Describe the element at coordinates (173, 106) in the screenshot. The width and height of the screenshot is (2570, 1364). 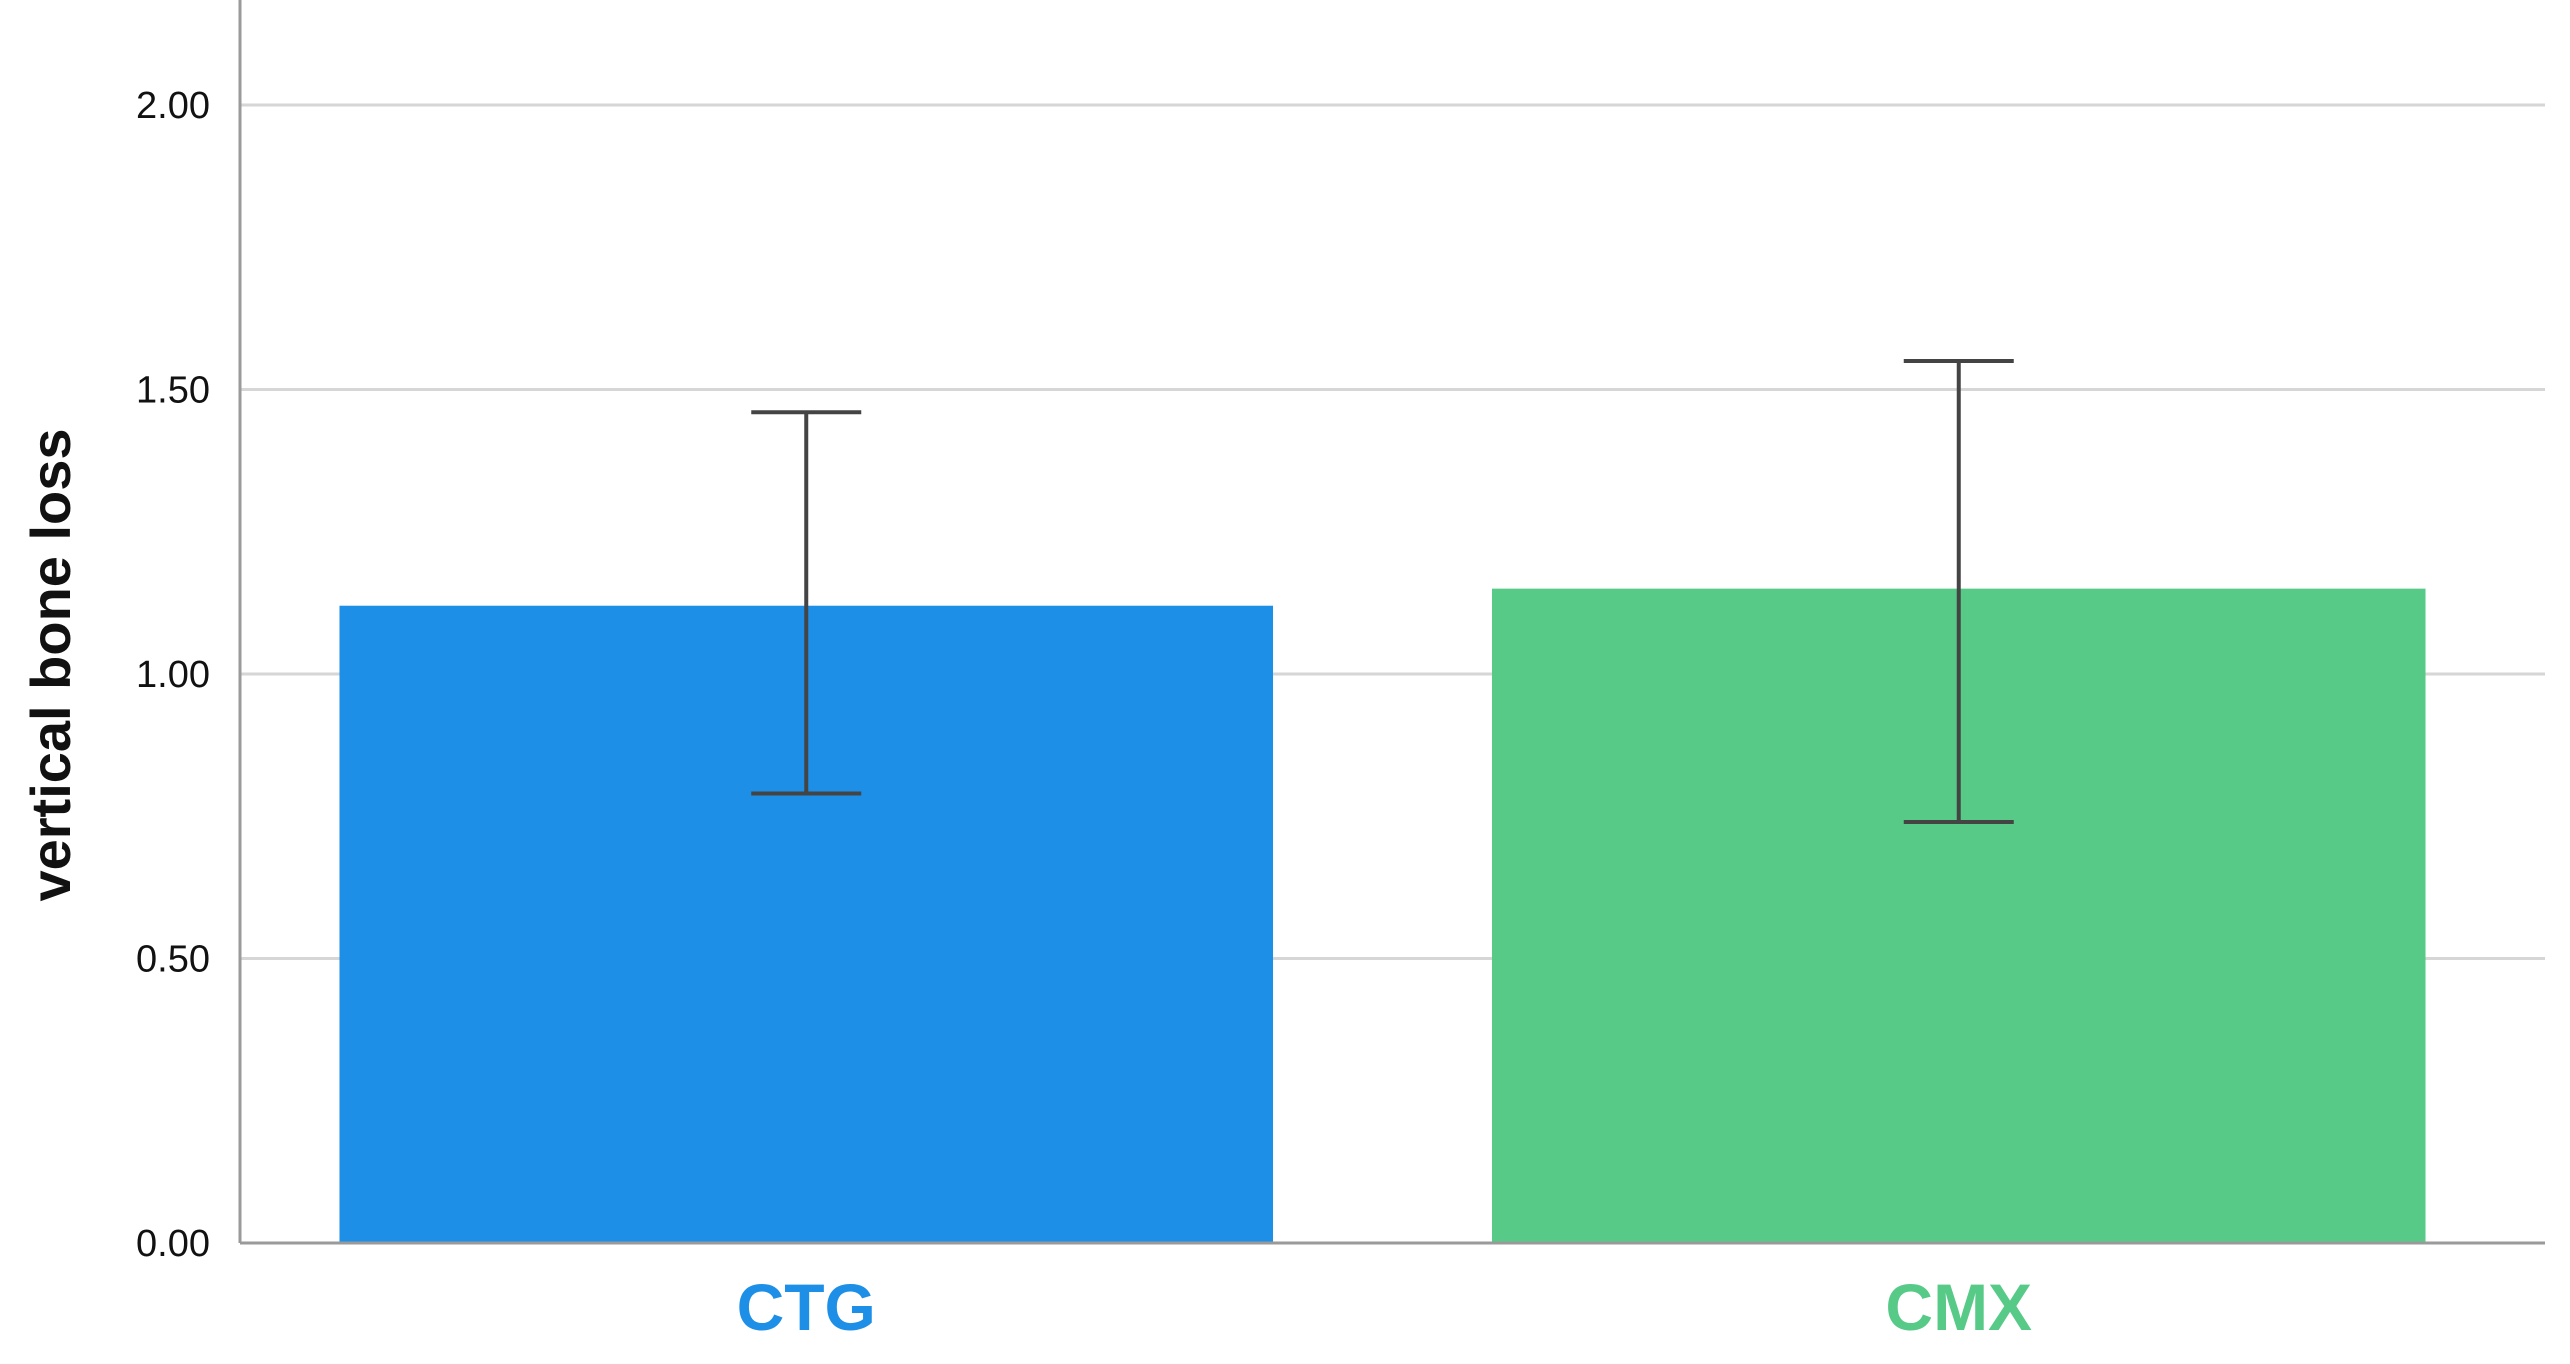
I see `y-tick-label: 2.00` at that location.